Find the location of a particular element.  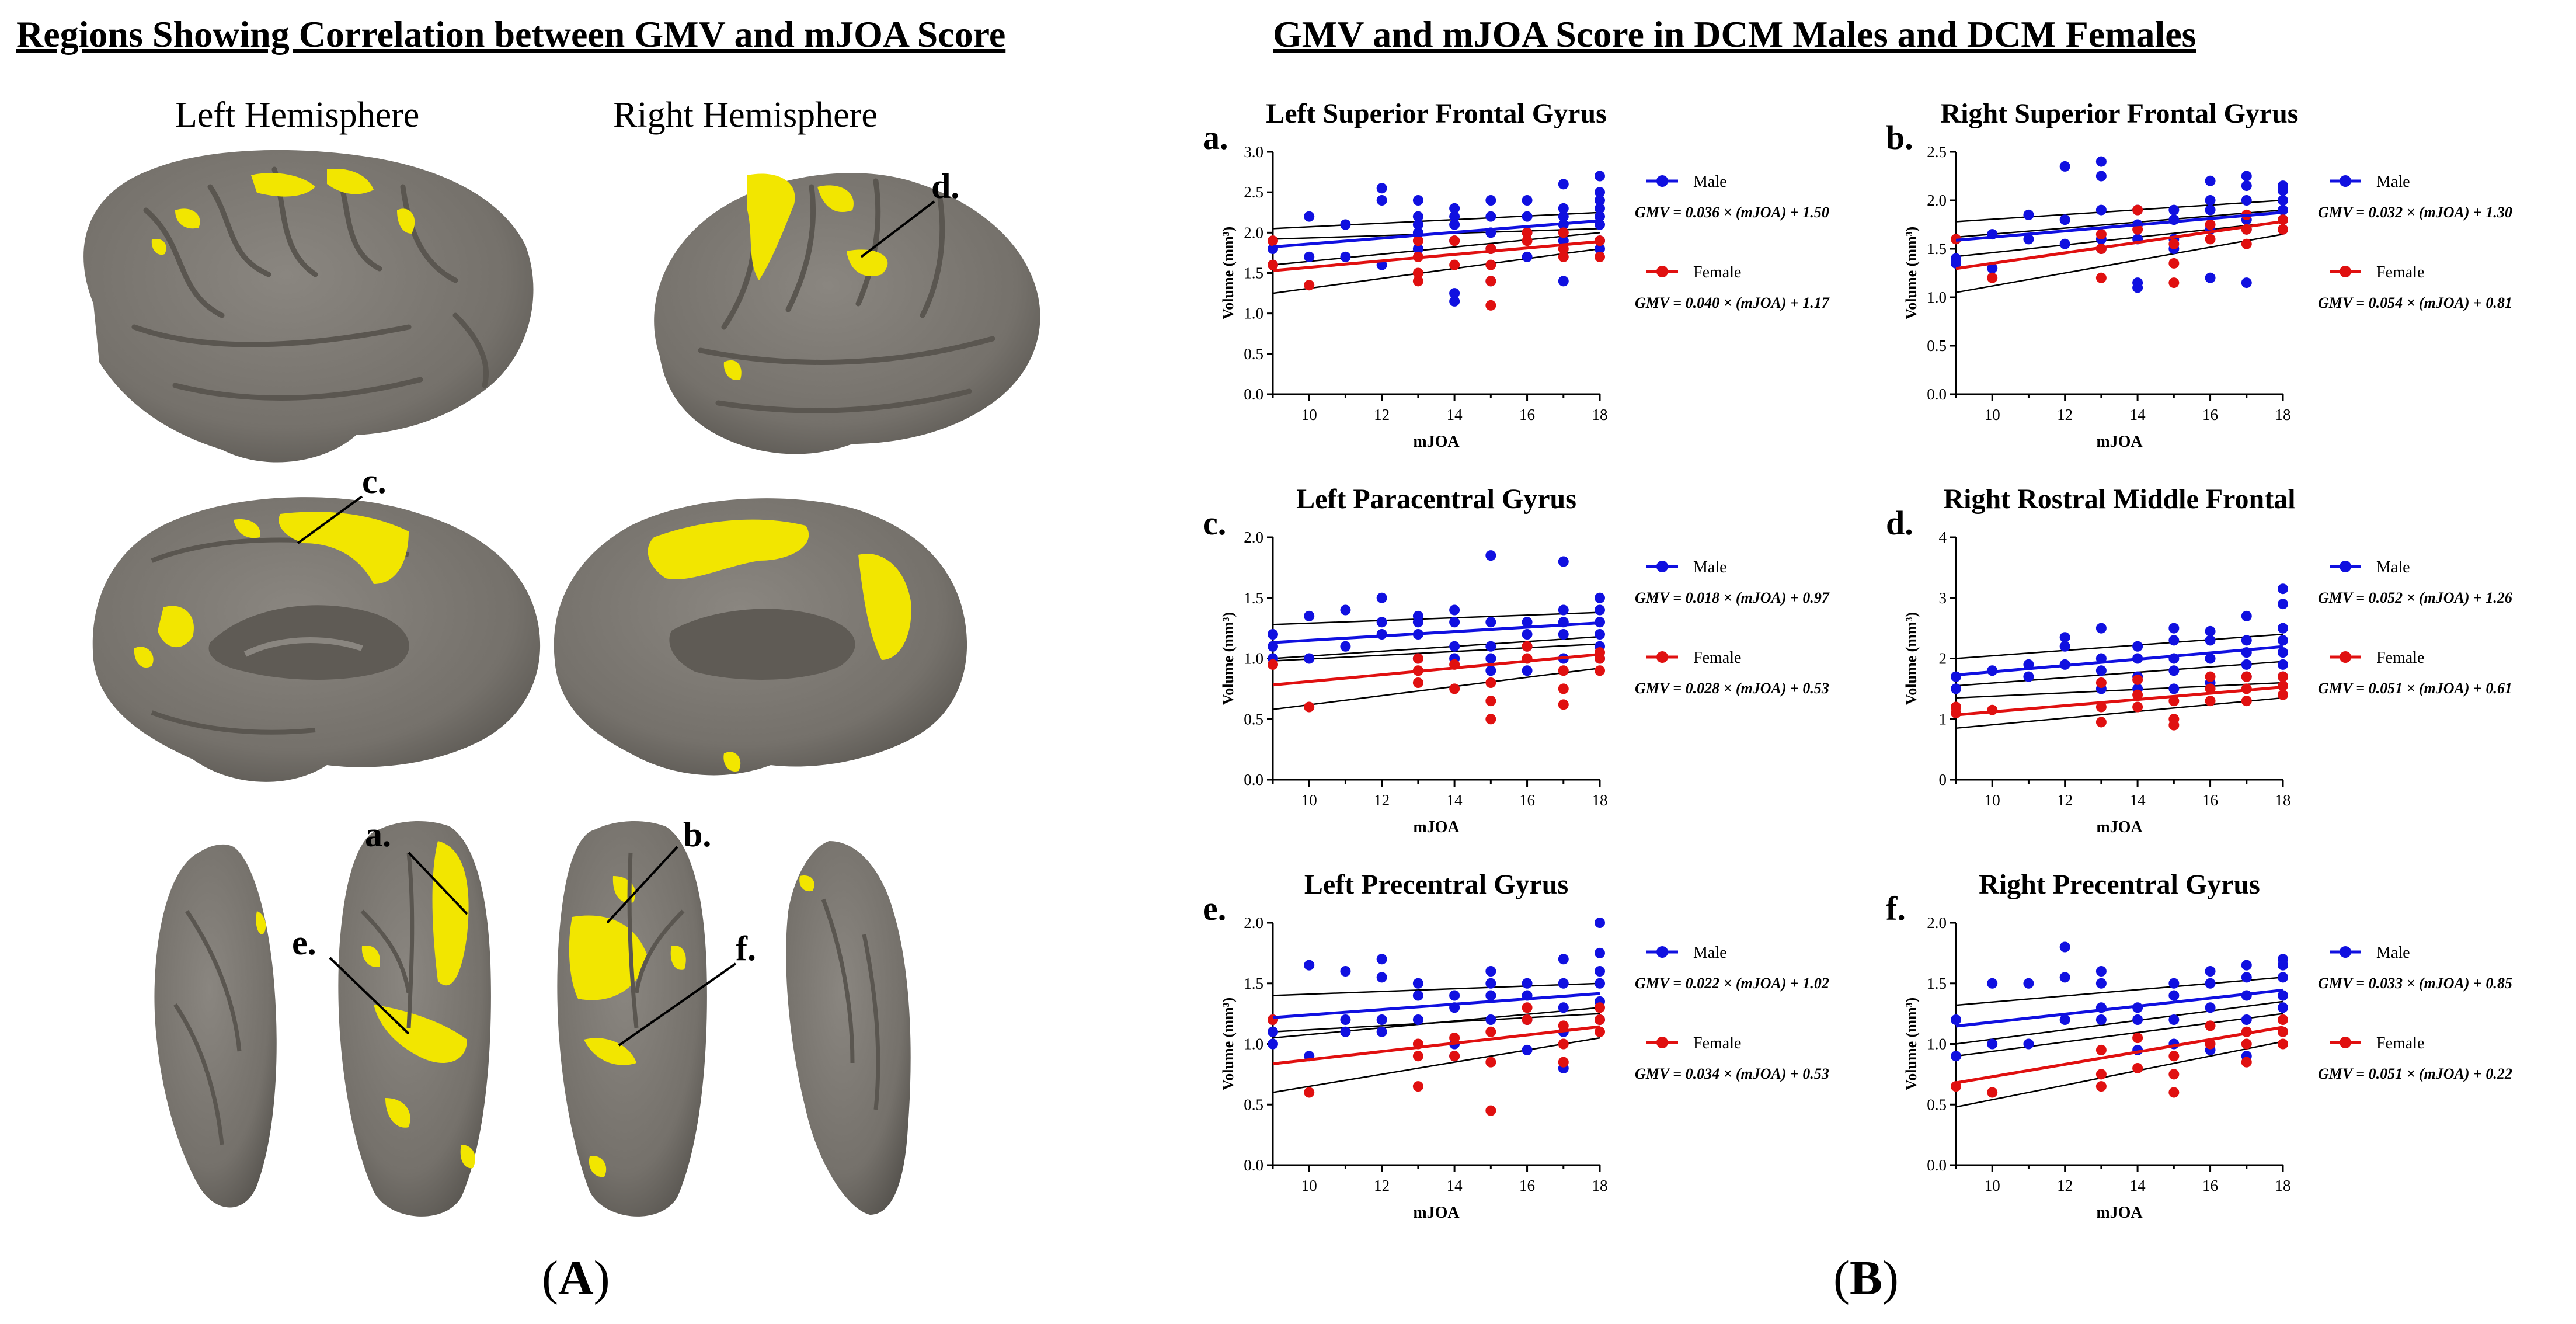

right-dorsal-brain is located at coordinates (632, 1019).